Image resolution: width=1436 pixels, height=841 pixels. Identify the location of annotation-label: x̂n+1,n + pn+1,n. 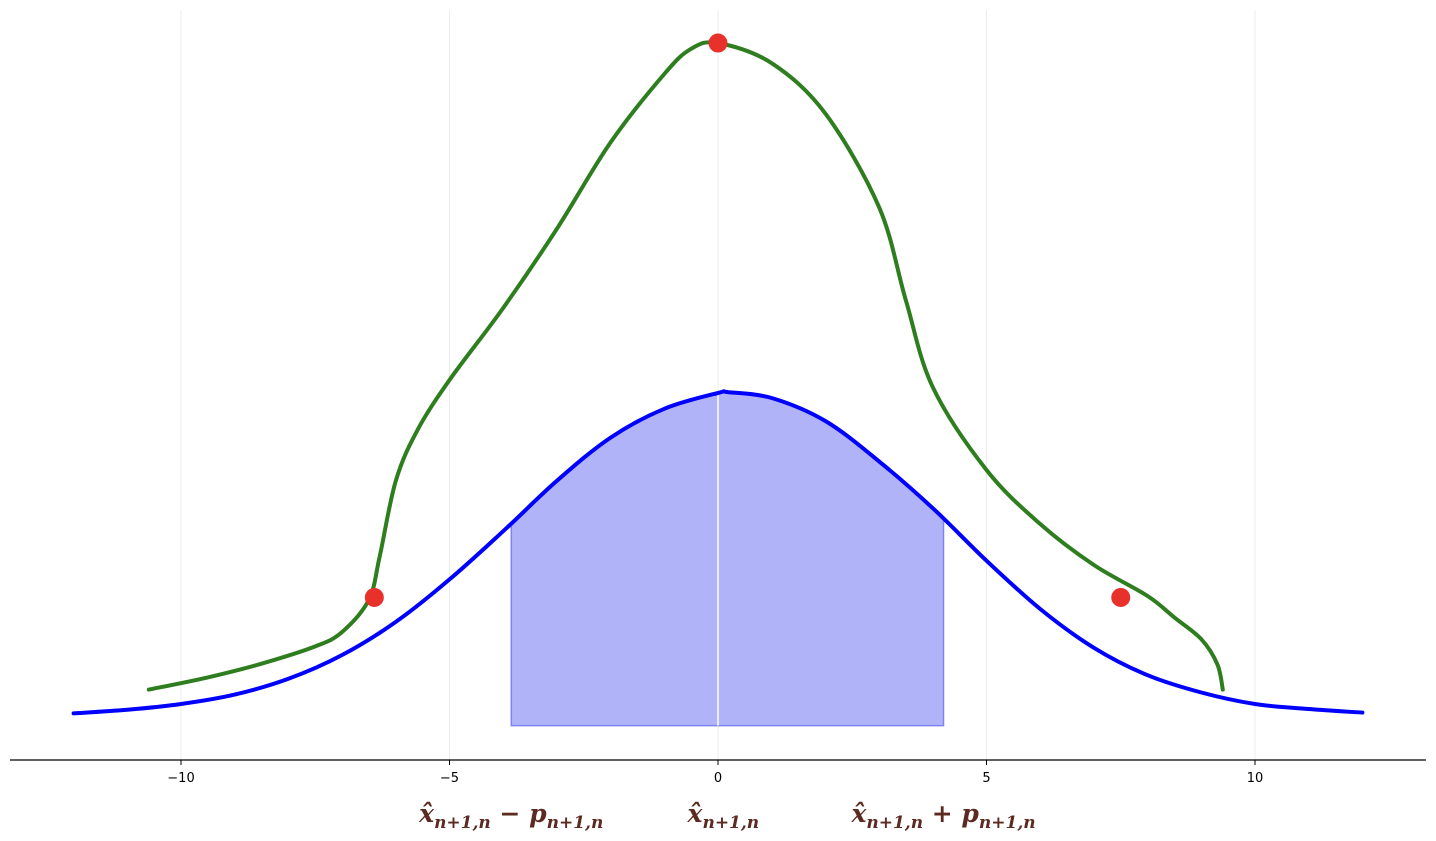
(942, 816).